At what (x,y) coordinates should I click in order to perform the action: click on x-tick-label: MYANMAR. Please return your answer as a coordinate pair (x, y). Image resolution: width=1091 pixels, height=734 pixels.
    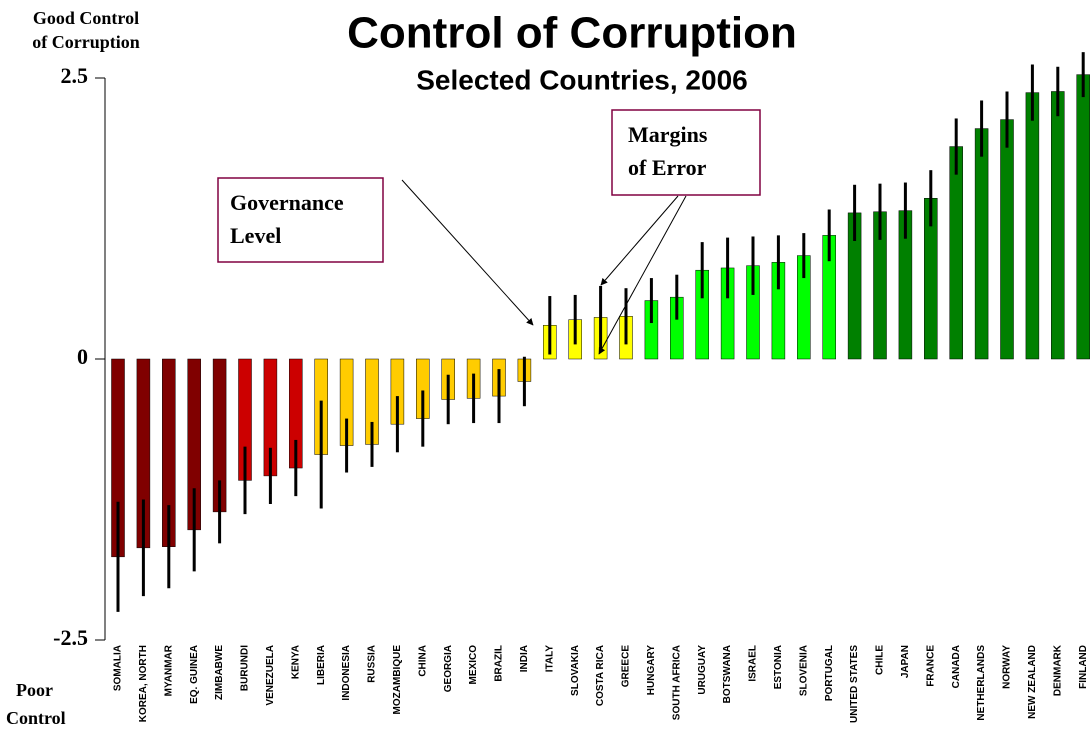
    Looking at the image, I should click on (168, 670).